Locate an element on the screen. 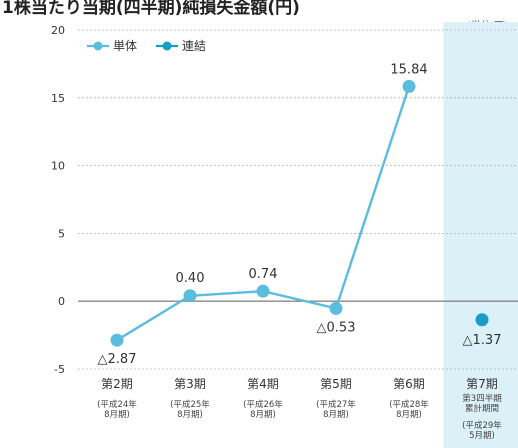  data-label: 15.84 is located at coordinates (408, 69).